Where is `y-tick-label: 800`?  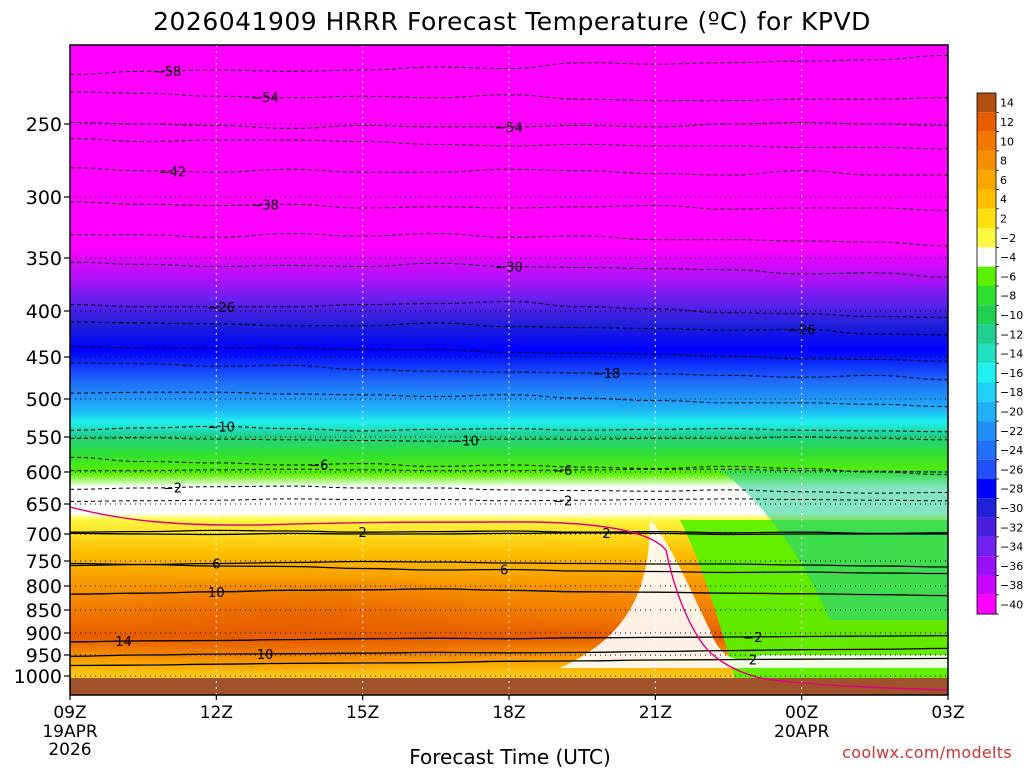
y-tick-label: 800 is located at coordinates (44, 587).